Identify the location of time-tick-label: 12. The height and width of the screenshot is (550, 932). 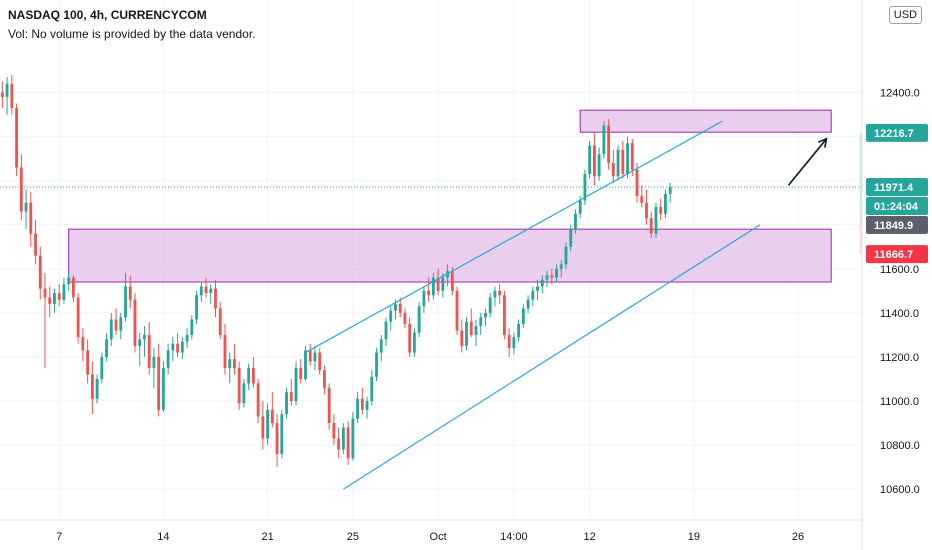
(590, 537).